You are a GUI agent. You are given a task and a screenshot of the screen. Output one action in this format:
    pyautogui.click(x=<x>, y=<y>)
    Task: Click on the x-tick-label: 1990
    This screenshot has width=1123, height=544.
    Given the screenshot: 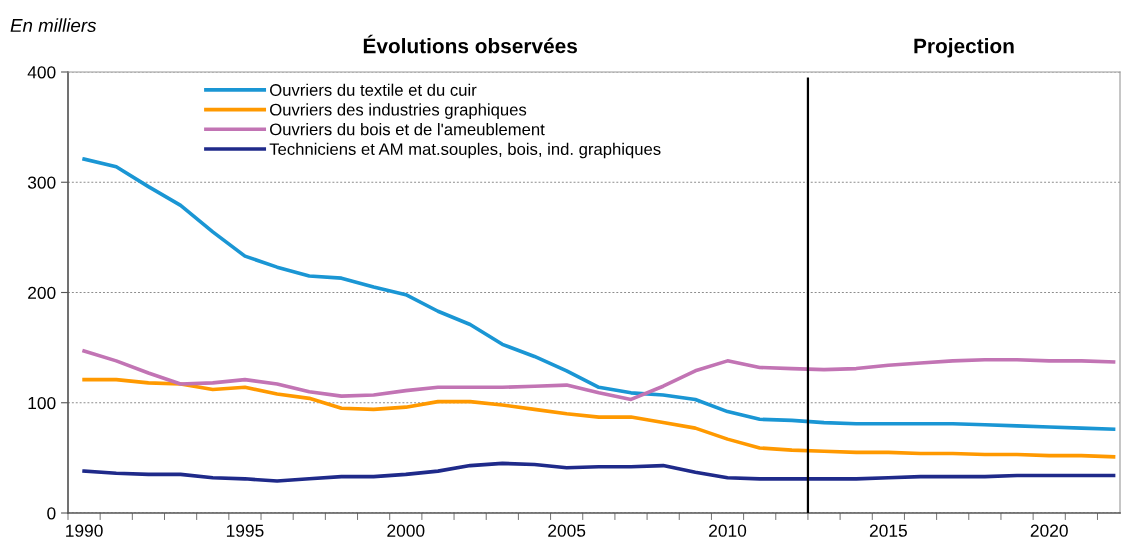 What is the action you would take?
    pyautogui.click(x=84, y=530)
    